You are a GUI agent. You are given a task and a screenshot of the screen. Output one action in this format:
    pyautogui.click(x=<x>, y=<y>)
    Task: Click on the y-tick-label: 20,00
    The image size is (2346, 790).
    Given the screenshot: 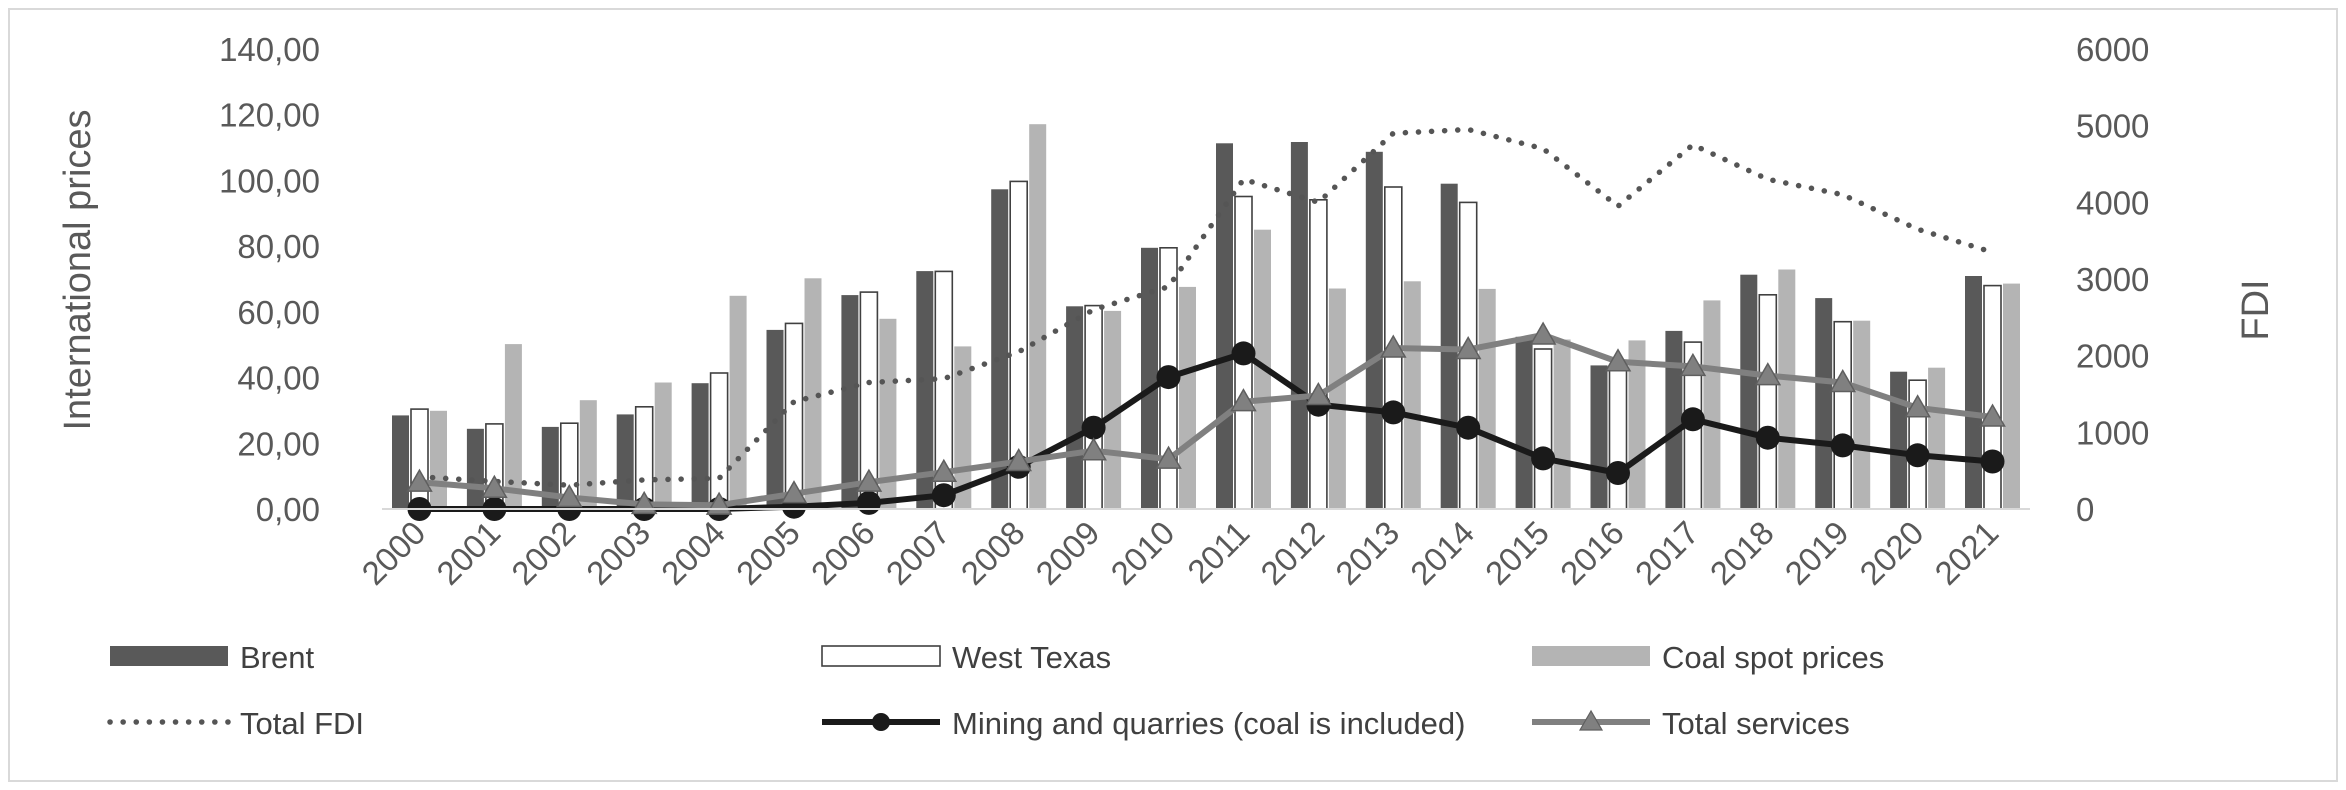 What is the action you would take?
    pyautogui.click(x=278, y=443)
    